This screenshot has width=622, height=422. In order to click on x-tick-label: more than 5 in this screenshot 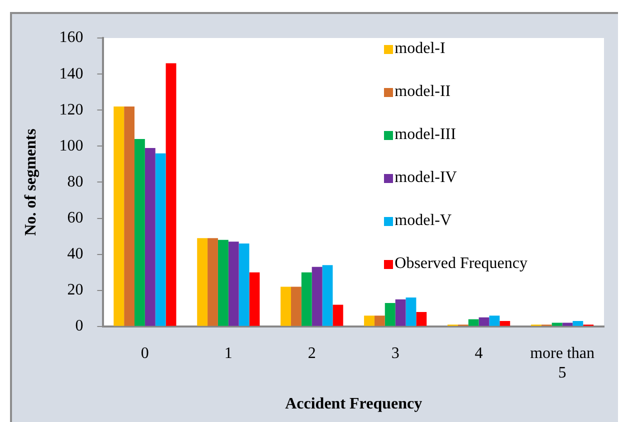, I will do `click(562, 363)`.